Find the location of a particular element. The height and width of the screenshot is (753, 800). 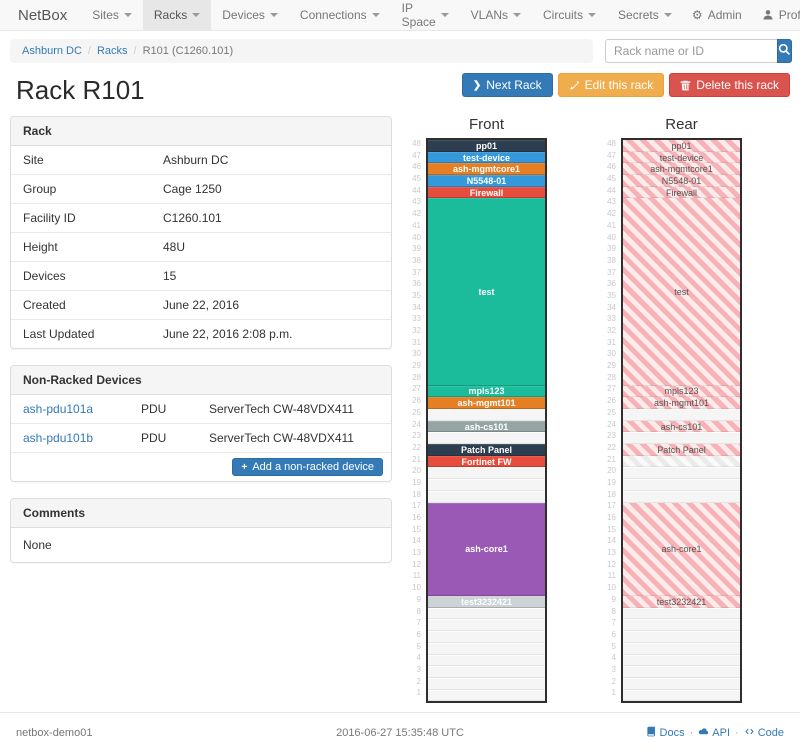

rack-attr-row: Height 48U is located at coordinates (201, 246).